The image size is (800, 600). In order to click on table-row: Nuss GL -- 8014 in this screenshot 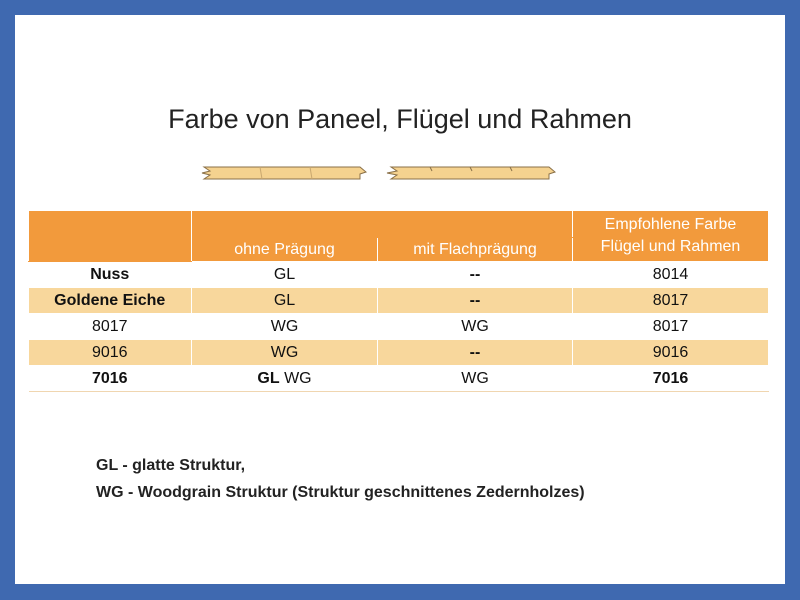, I will do `click(398, 274)`.